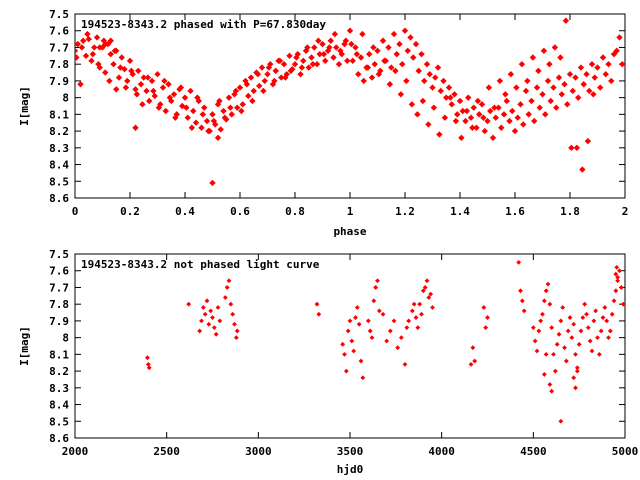 This screenshot has width=640, height=480. Describe the element at coordinates (59, 321) in the screenshot. I see `y-tick-label: 7.9` at that location.